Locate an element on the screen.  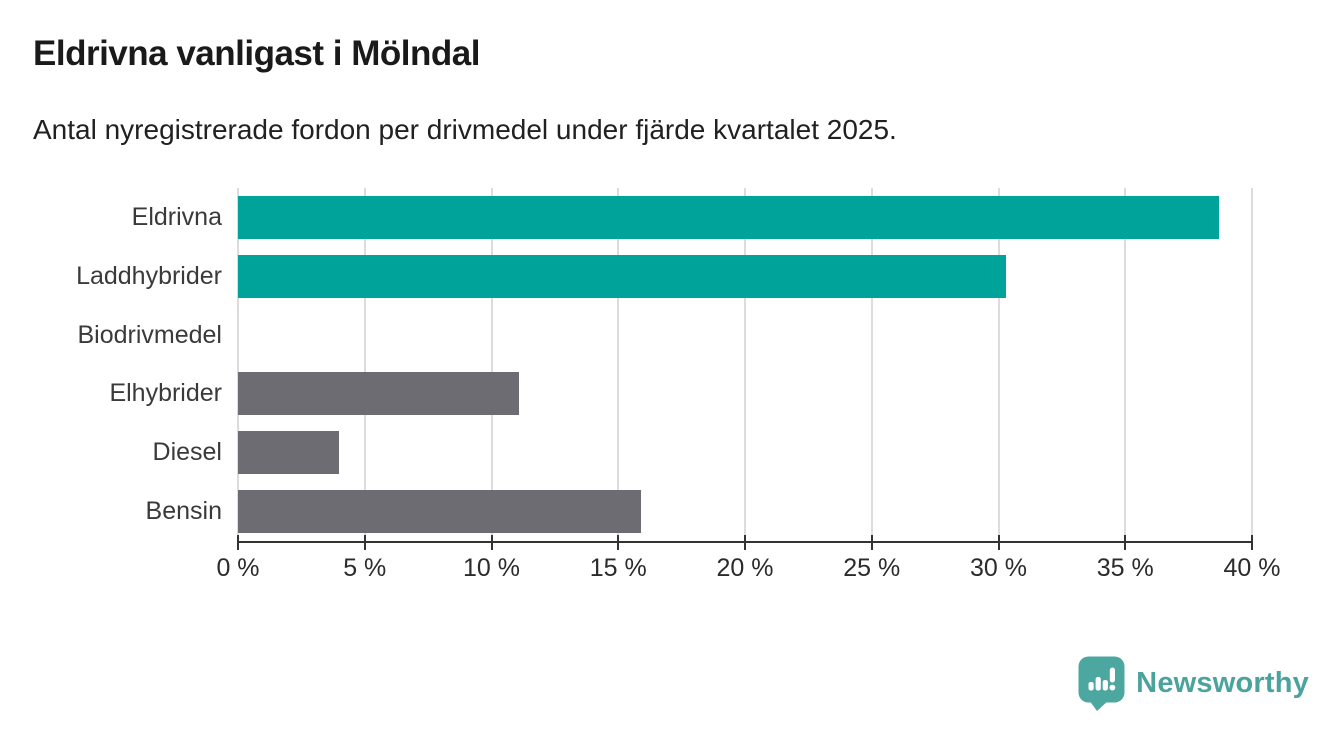
bar-eldrivna is located at coordinates (729, 217).